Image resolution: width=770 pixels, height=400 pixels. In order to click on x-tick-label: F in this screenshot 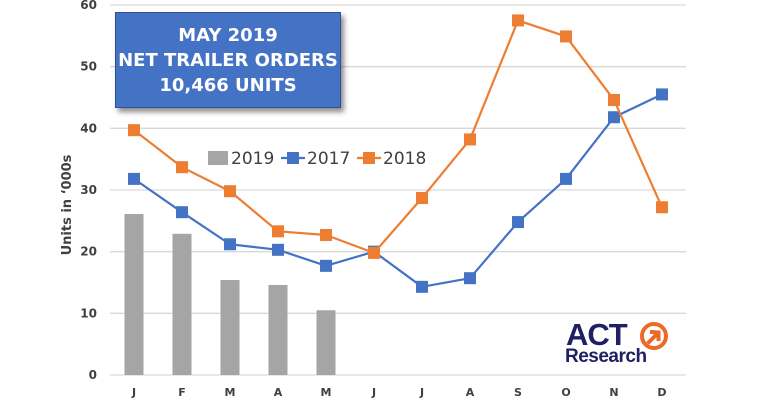, I will do `click(182, 392)`.